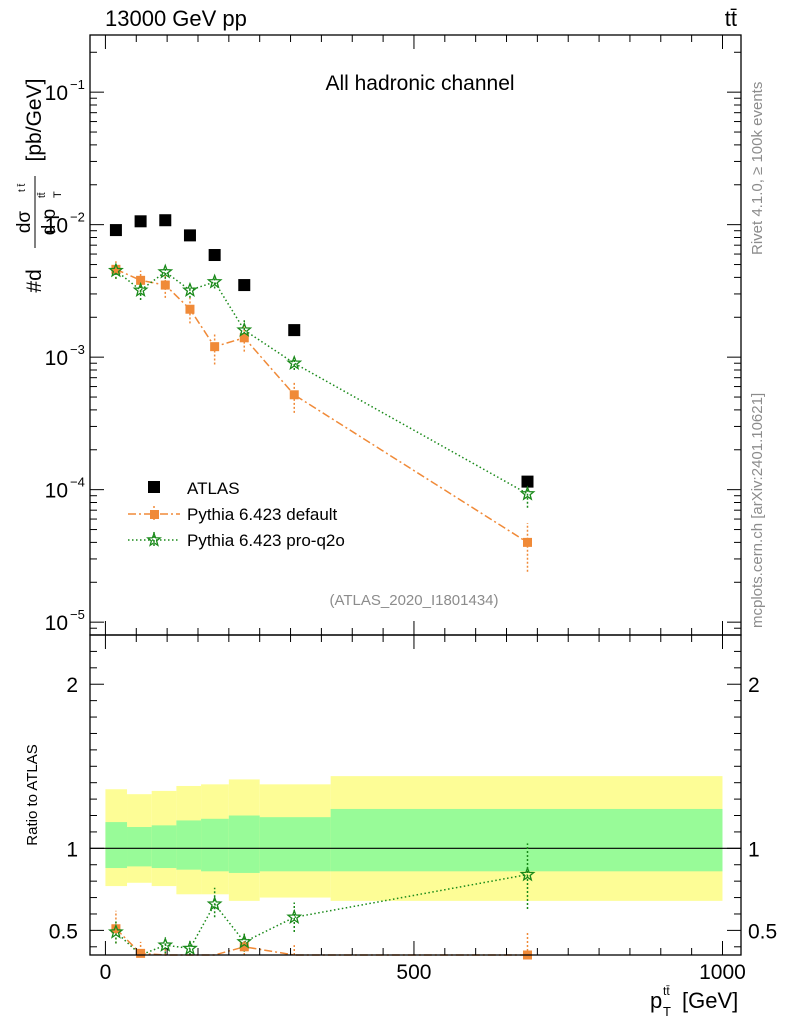 The height and width of the screenshot is (1024, 786). Describe the element at coordinates (154, 514) in the screenshot. I see `legend-marker-default` at that location.